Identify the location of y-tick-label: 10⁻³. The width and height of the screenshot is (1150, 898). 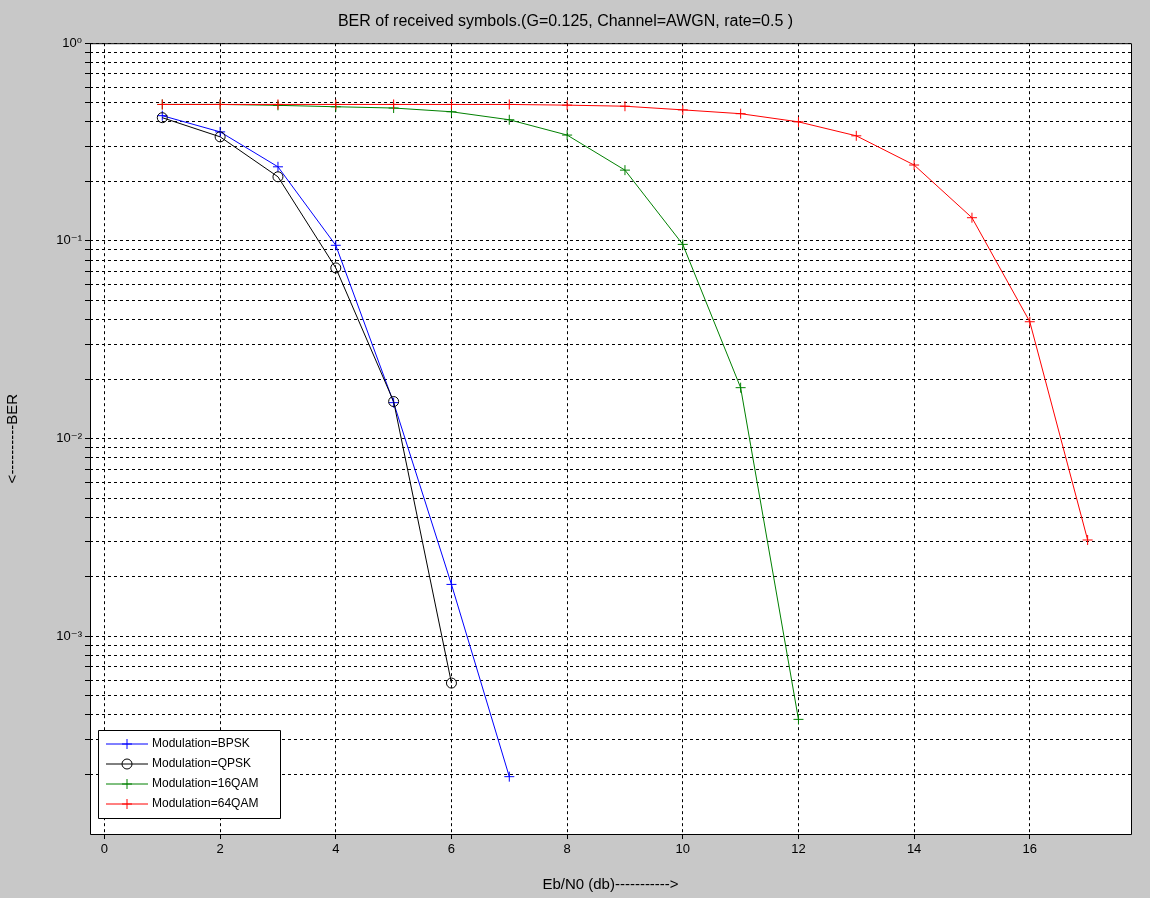
(69, 635).